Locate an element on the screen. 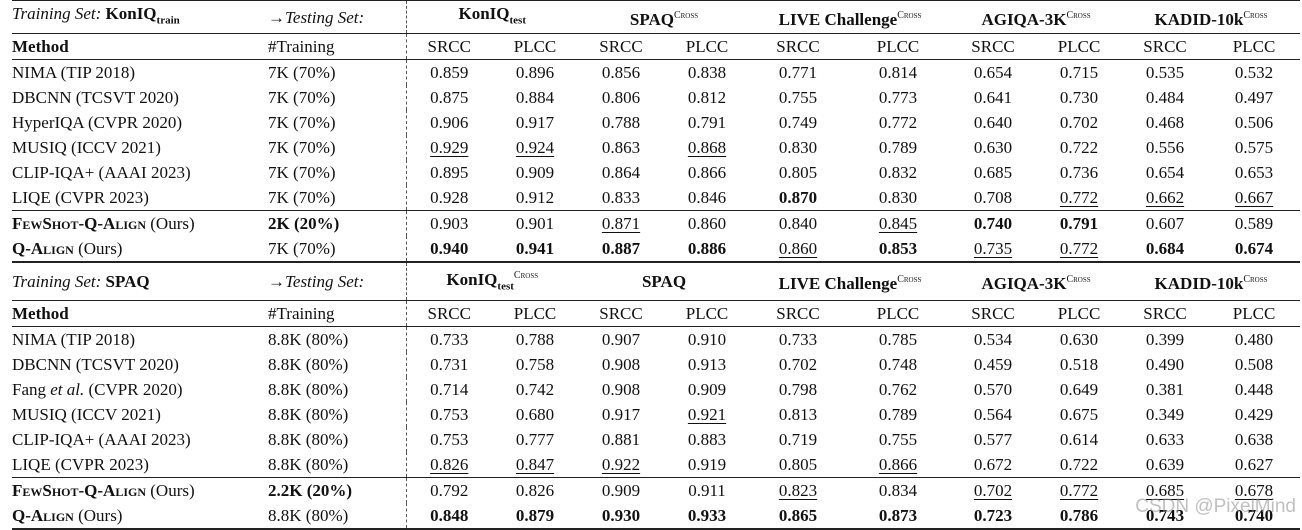  value-cell: 0.649 is located at coordinates (1079, 389).